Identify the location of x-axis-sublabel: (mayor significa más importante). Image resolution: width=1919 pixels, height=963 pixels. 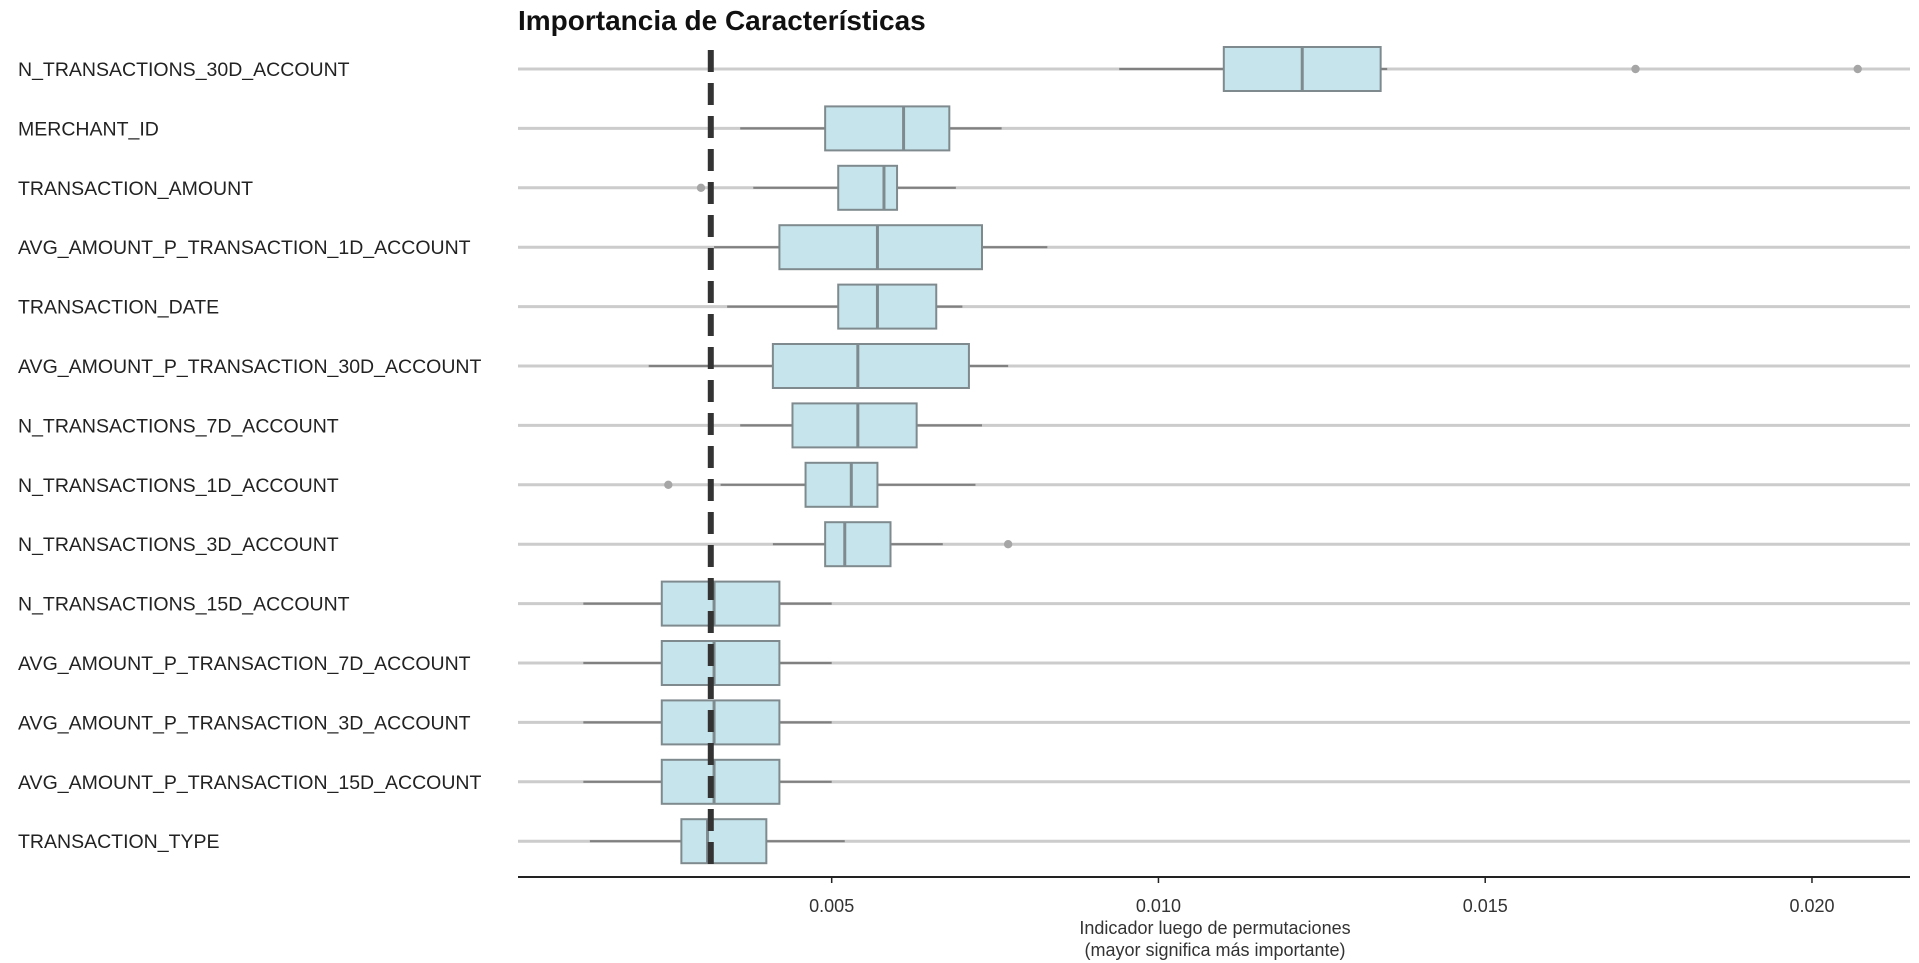
(1214, 950).